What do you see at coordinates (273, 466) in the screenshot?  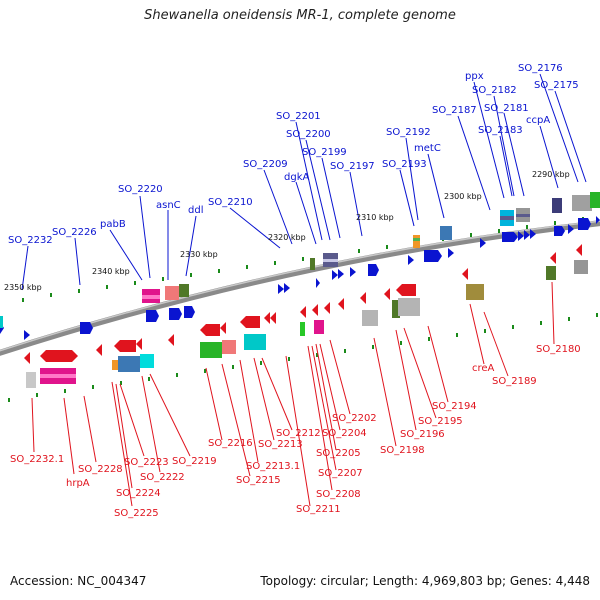 I see `gene-label: SO_2213.1` at bounding box center [273, 466].